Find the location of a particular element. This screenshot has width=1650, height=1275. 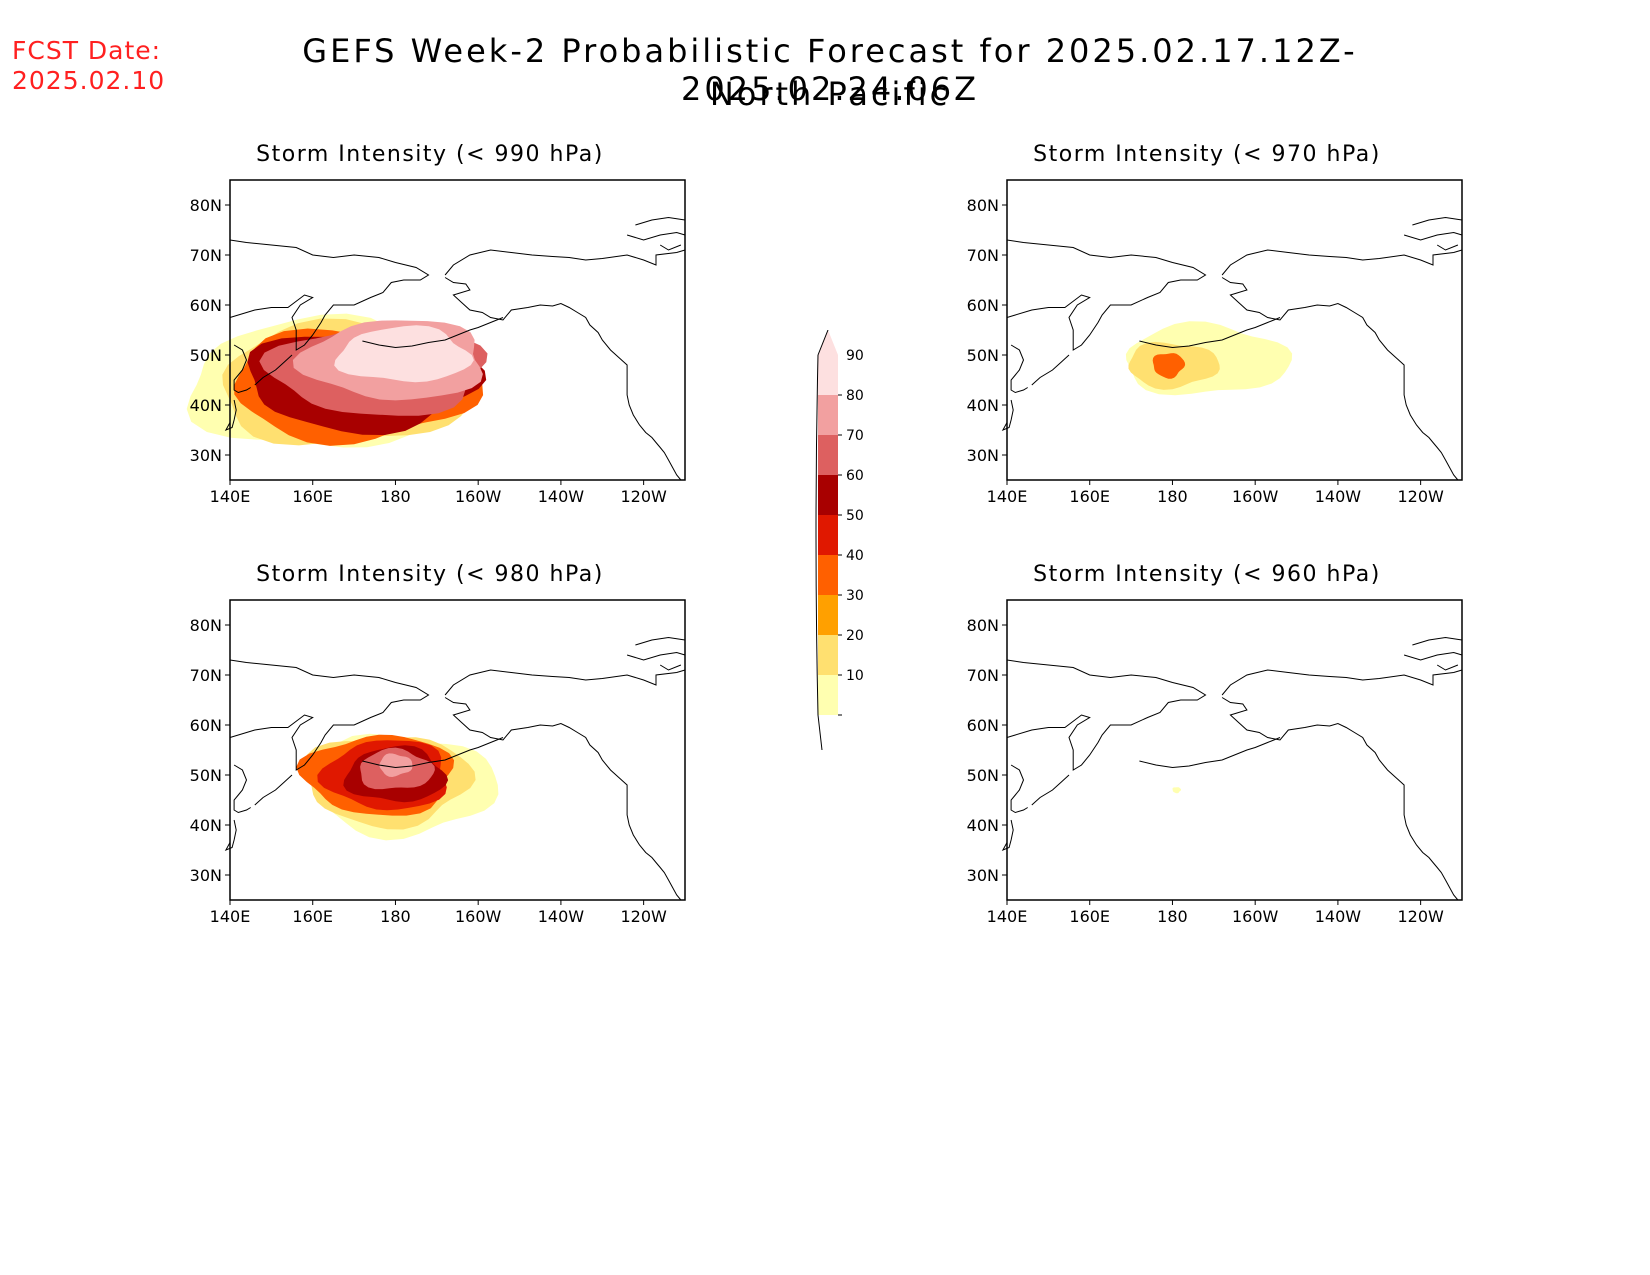

colorbar-label: 30 is located at coordinates (855, 596).